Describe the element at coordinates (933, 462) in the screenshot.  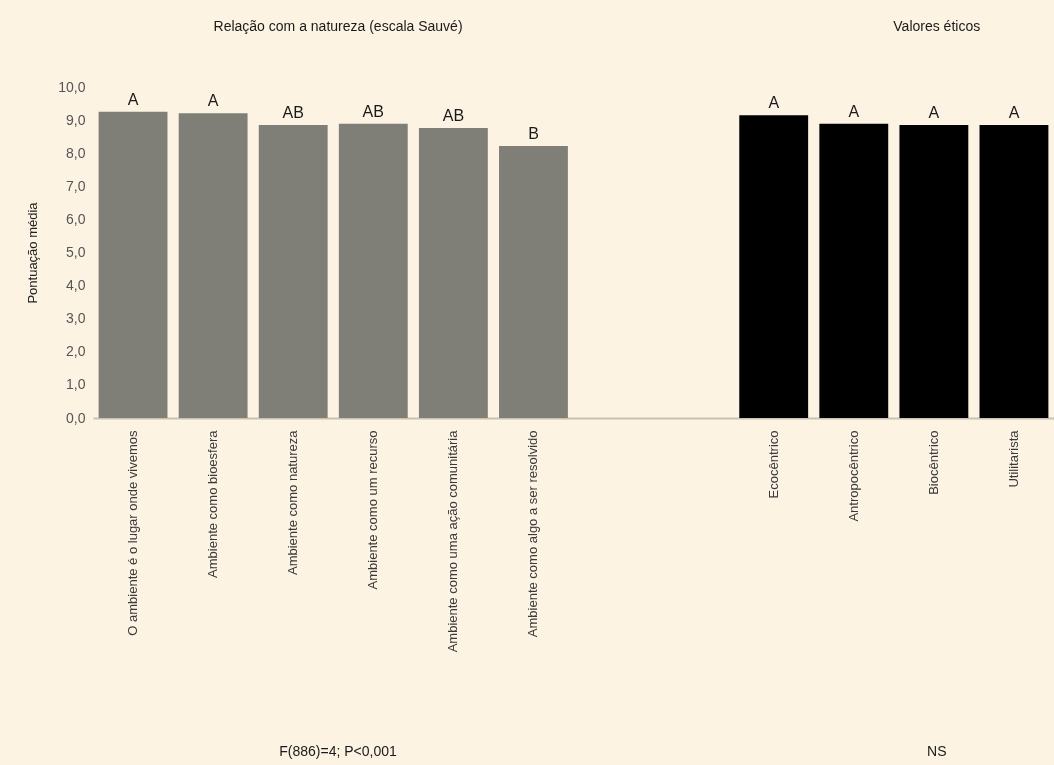
I see `x-tick-label: Biocêntrico` at that location.